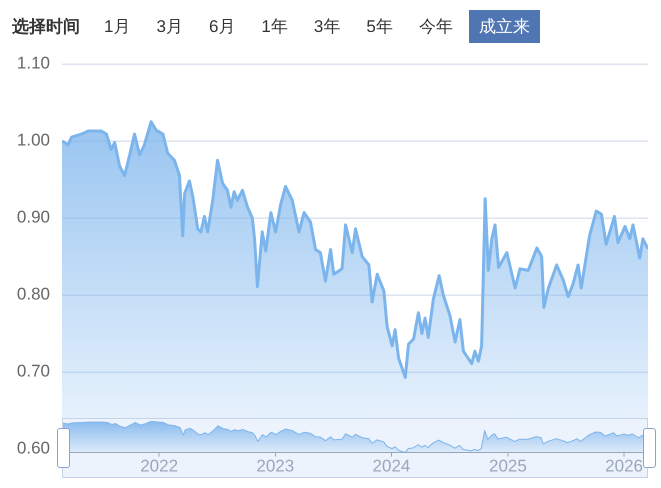 The image size is (661, 488). What do you see at coordinates (33, 140) in the screenshot?
I see `y-tick-label: 1.00` at bounding box center [33, 140].